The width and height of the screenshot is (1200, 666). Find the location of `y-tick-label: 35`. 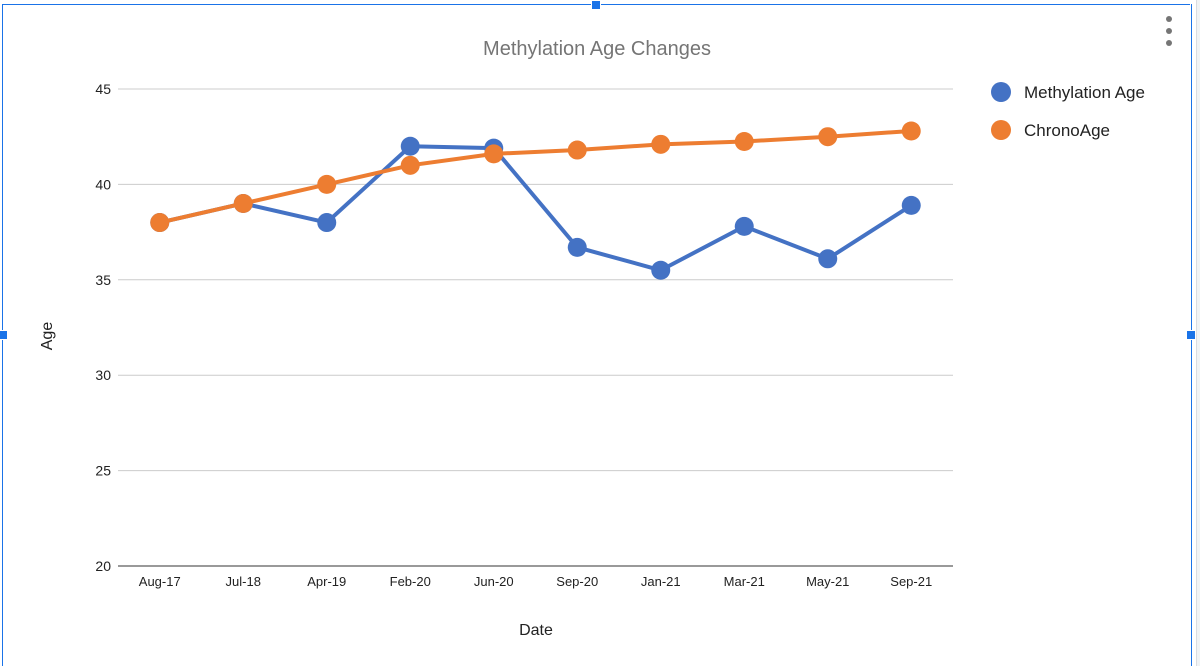

y-tick-label: 35 is located at coordinates (103, 280).